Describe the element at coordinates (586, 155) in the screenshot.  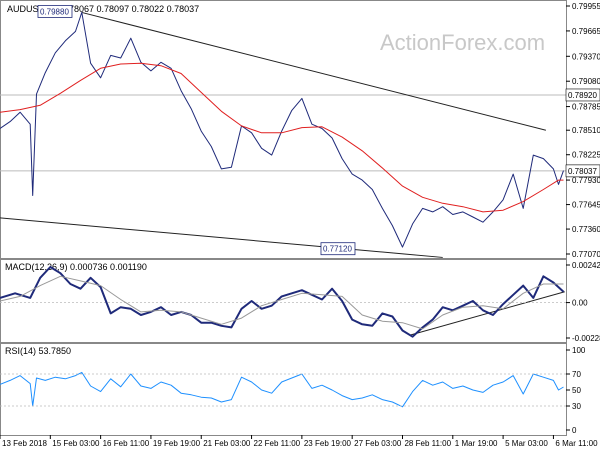
I see `tick-label: 0.78225` at that location.